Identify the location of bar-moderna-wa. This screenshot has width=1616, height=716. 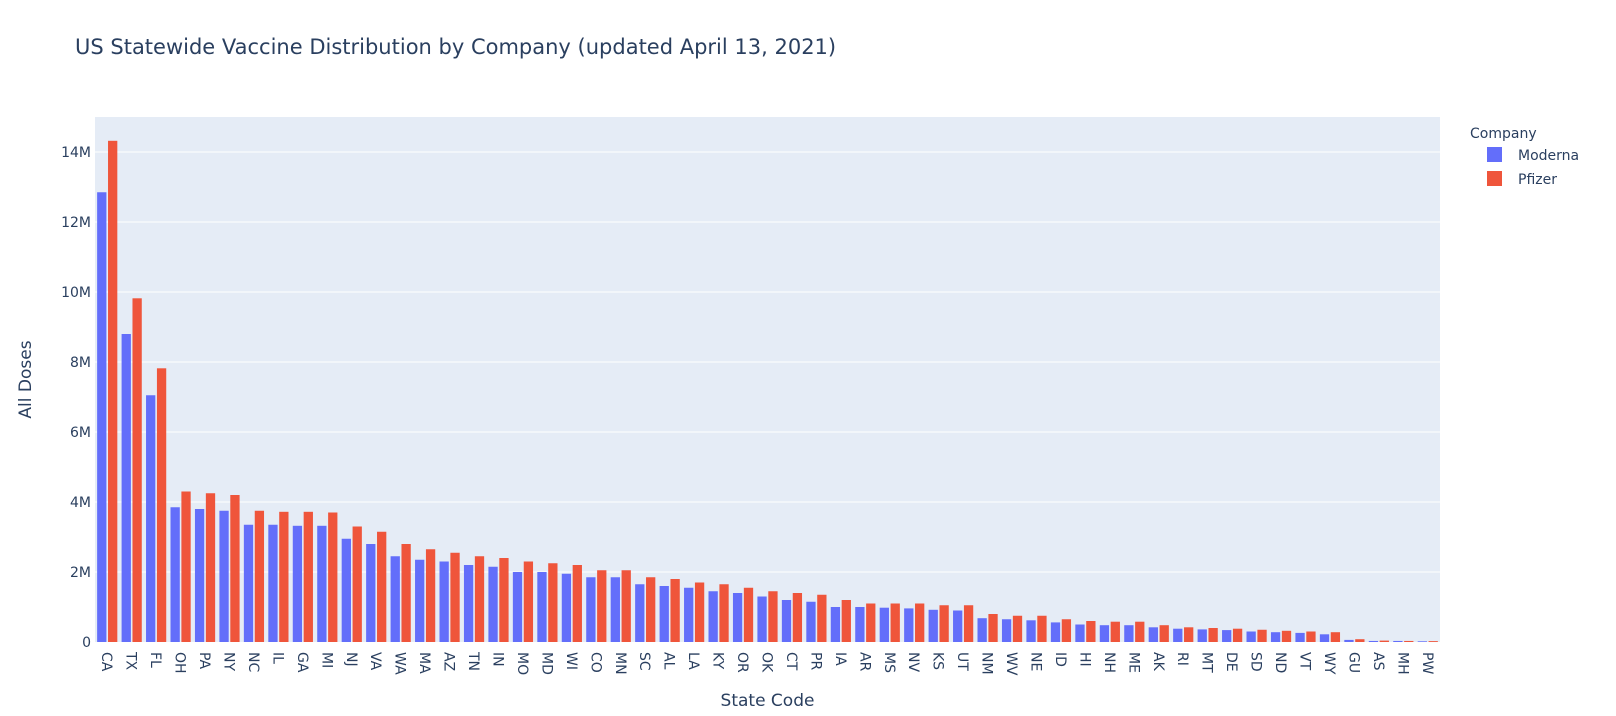
(395, 599).